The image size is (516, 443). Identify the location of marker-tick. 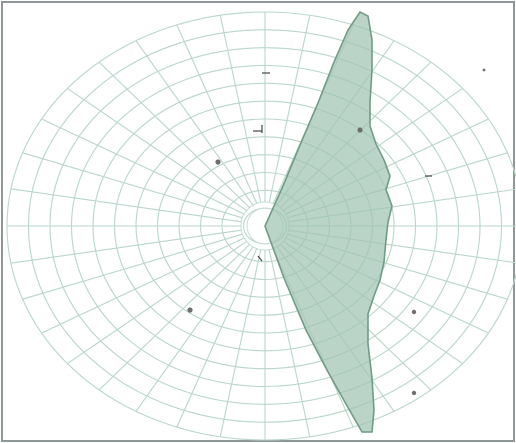
(260, 258).